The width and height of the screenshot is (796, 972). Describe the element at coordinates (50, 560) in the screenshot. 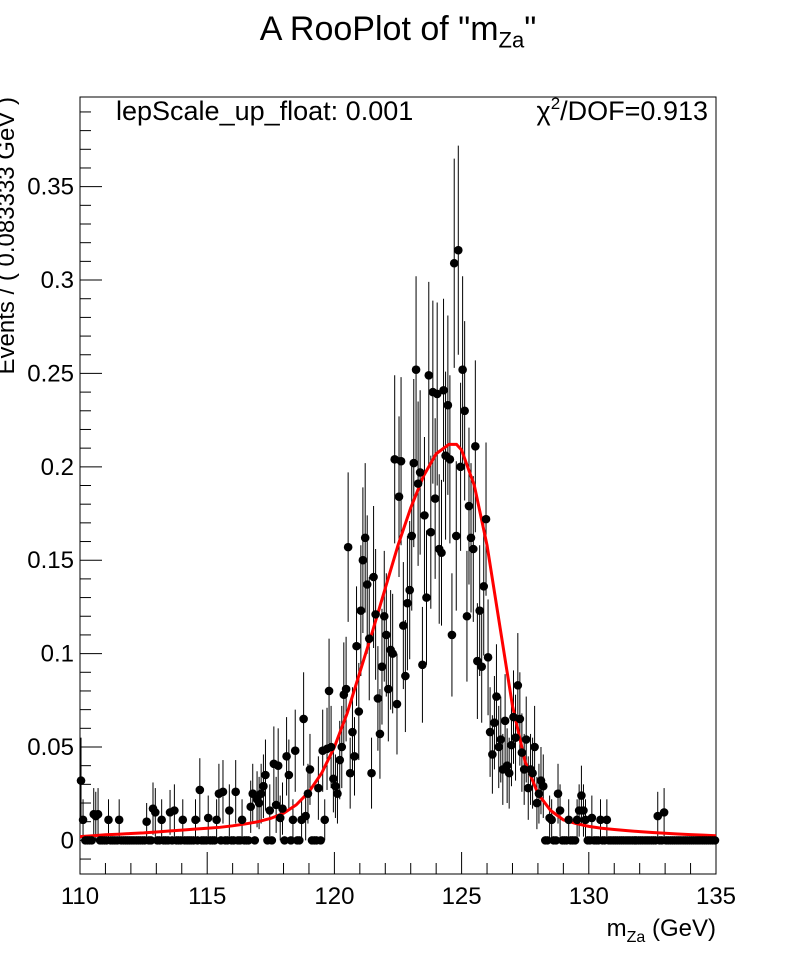

I see `y-tick-label: 0.15` at that location.